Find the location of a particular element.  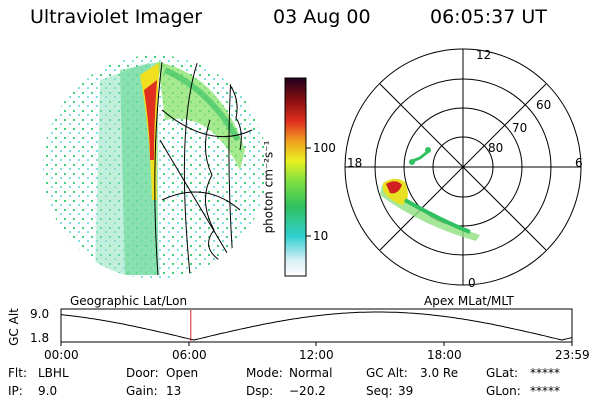

seq-value: 39 is located at coordinates (406, 391).